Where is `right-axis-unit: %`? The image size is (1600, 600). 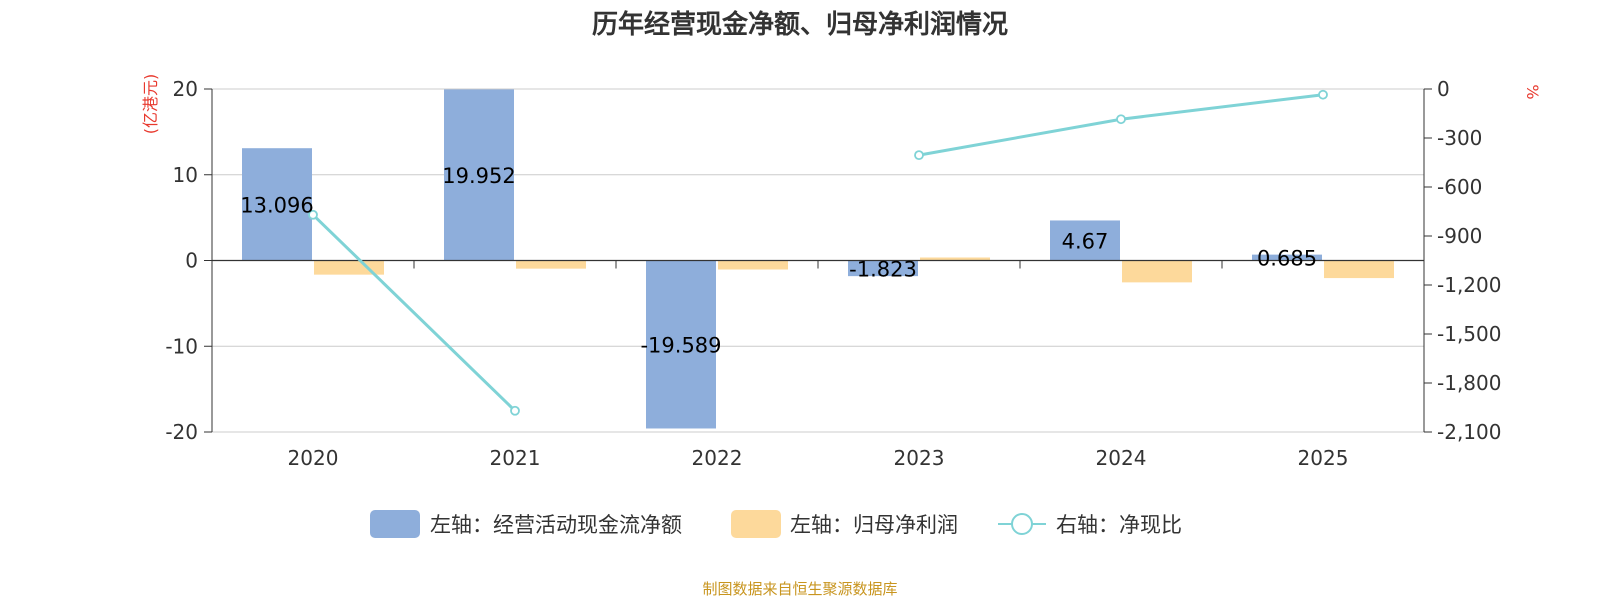
right-axis-unit: % is located at coordinates (1532, 91).